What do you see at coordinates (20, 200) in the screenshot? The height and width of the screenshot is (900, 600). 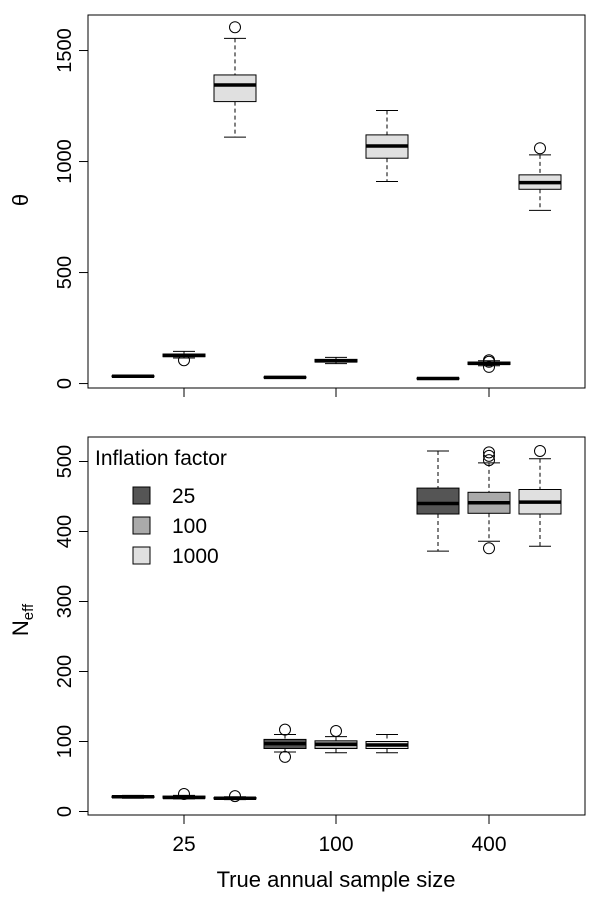 I see `theta-y-axis-label: θ` at bounding box center [20, 200].